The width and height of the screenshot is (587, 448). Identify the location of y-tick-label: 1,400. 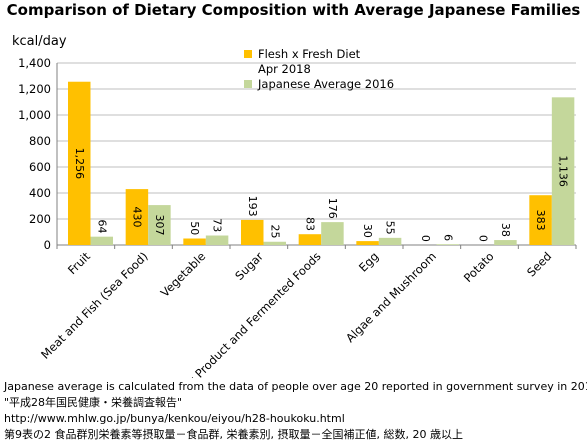
(34, 63).